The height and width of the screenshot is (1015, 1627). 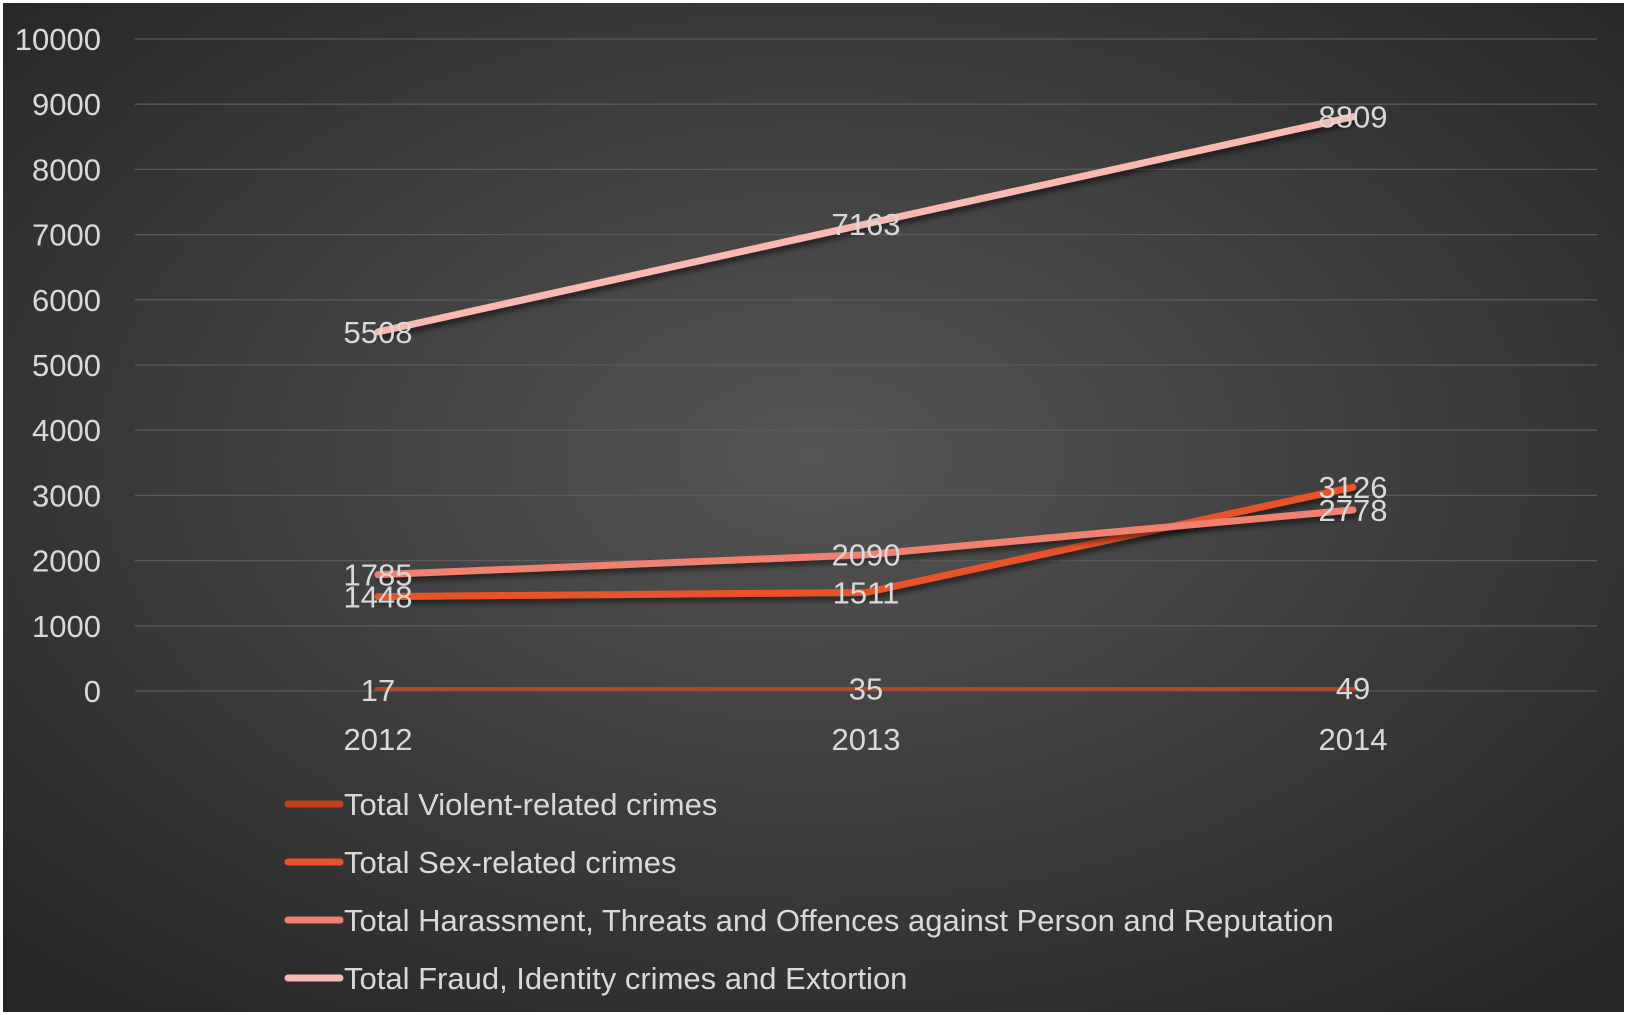 I want to click on data-label: 35, so click(x=866, y=689).